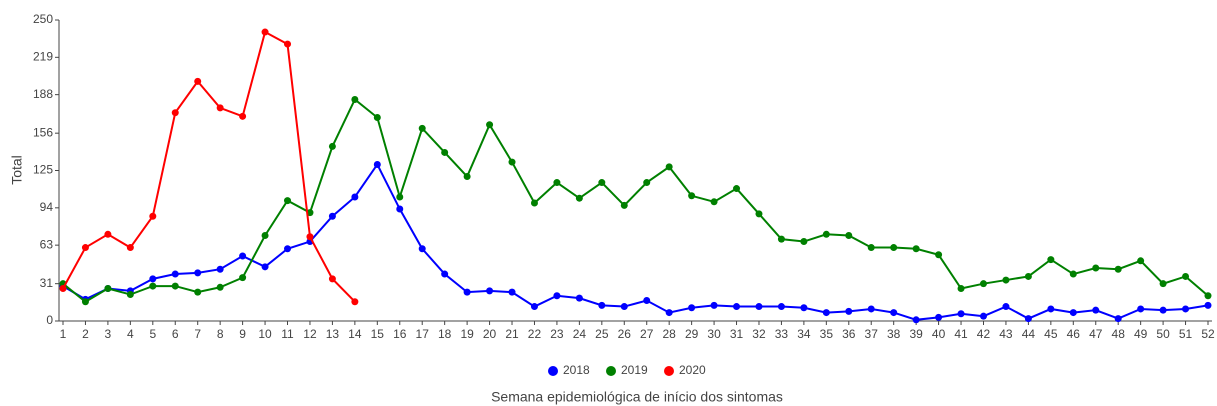 The height and width of the screenshot is (406, 1217). What do you see at coordinates (197, 334) in the screenshot?
I see `x-tick-label: 7` at bounding box center [197, 334].